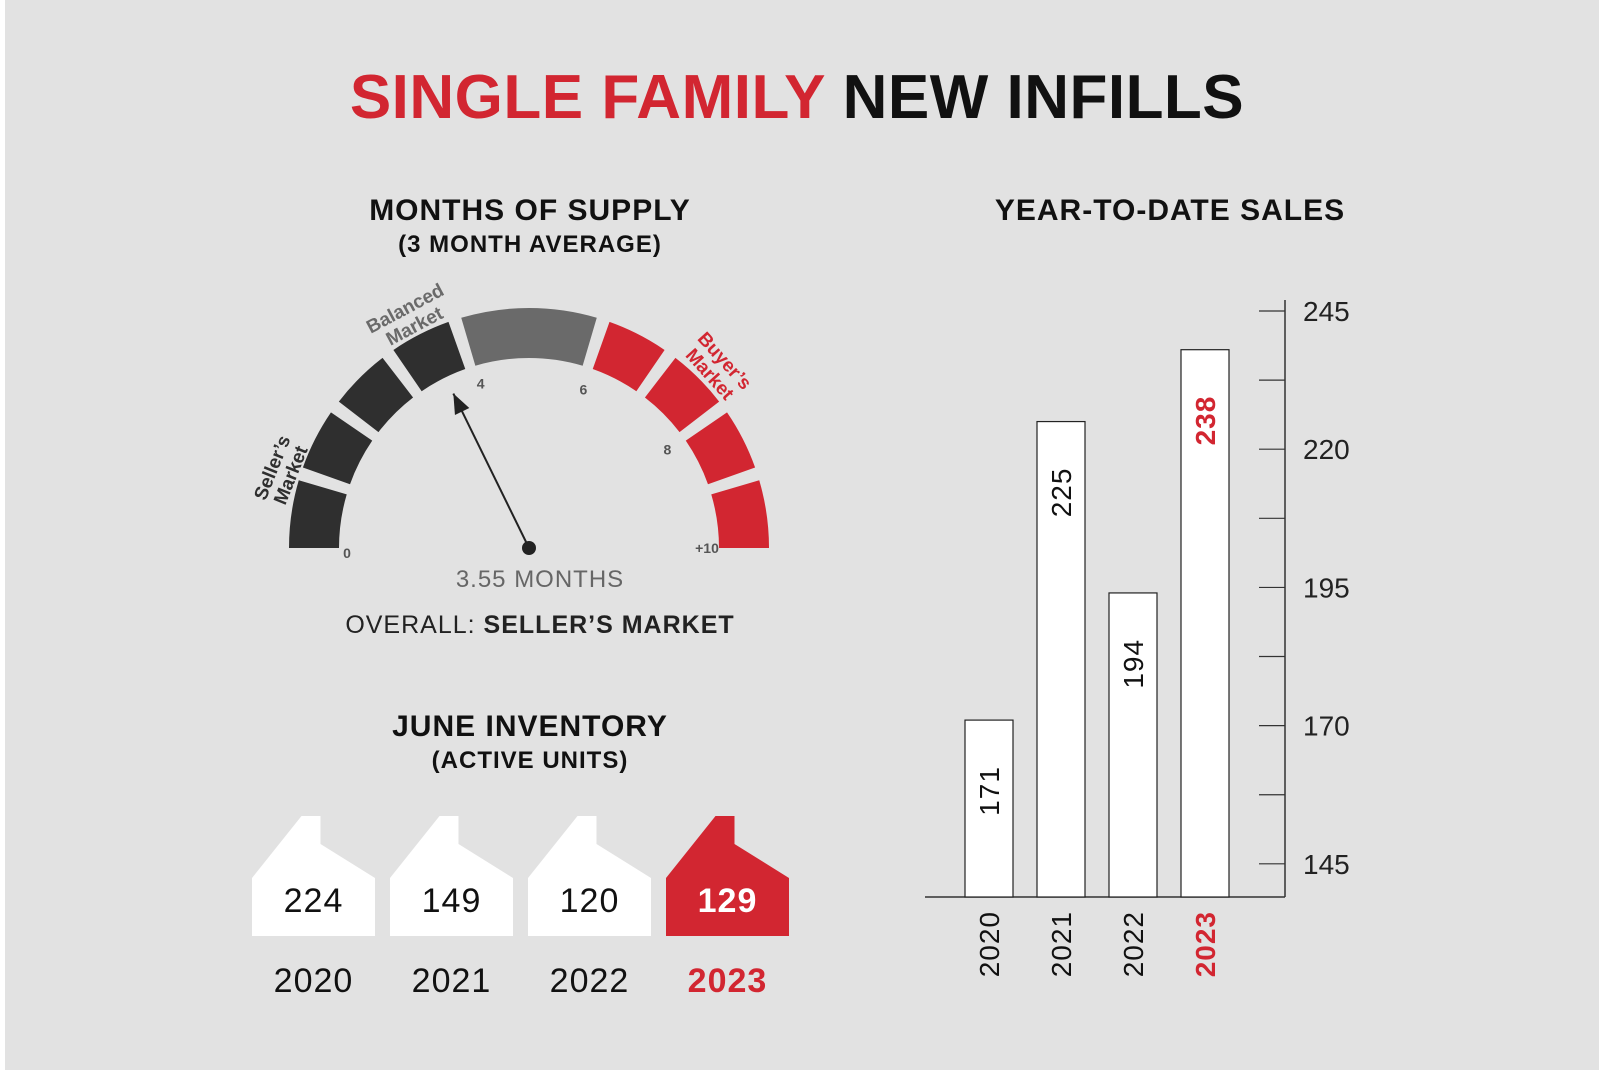  I want to click on page-title: SINGLE FAMILY NEW INFILLS, so click(797, 97).